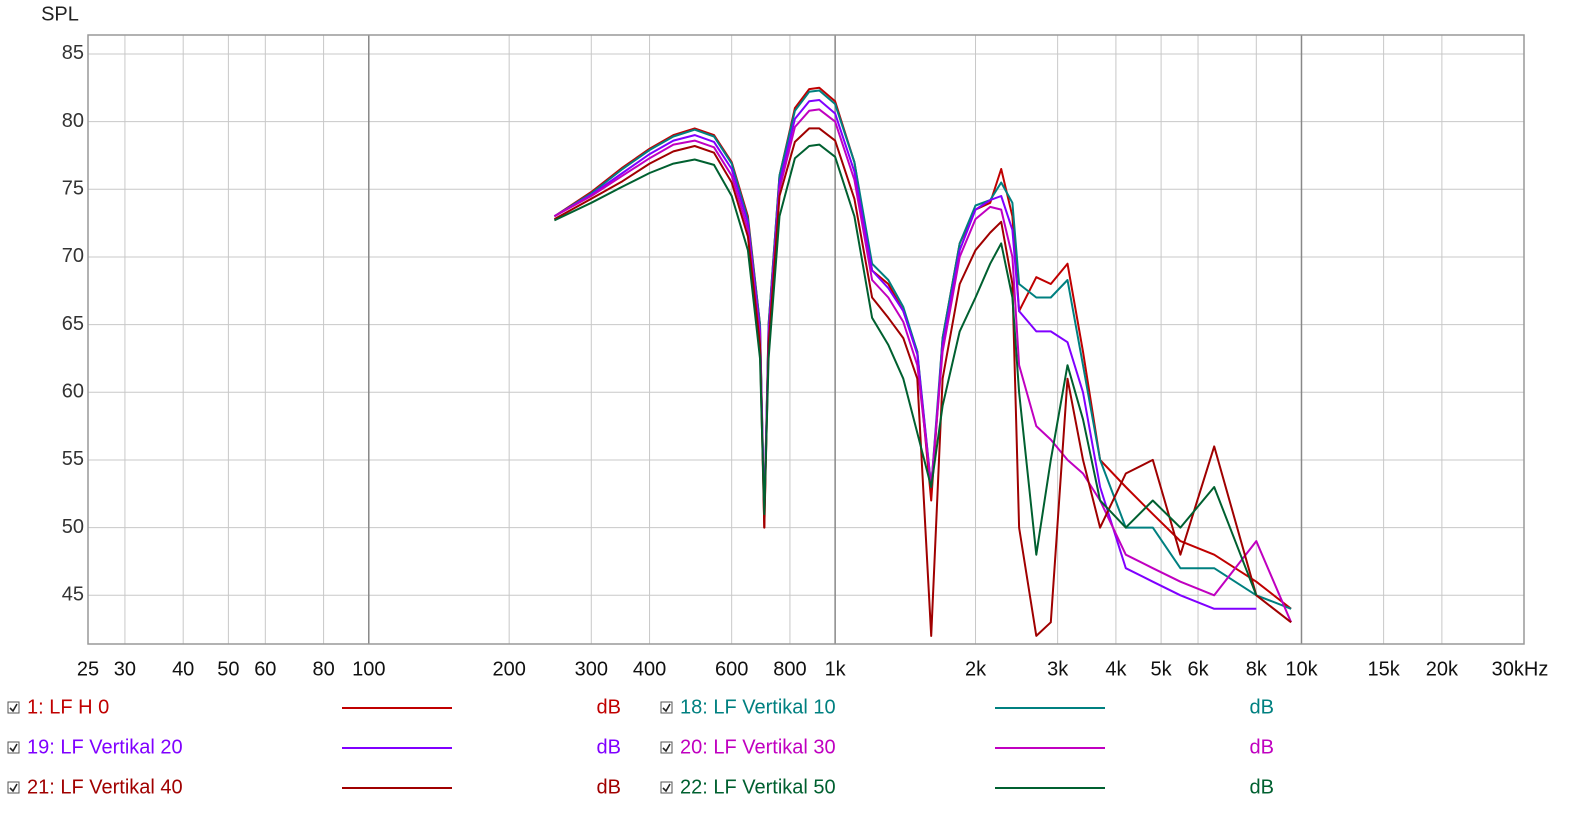  What do you see at coordinates (73, 392) in the screenshot?
I see `y-tick-label: 60` at bounding box center [73, 392].